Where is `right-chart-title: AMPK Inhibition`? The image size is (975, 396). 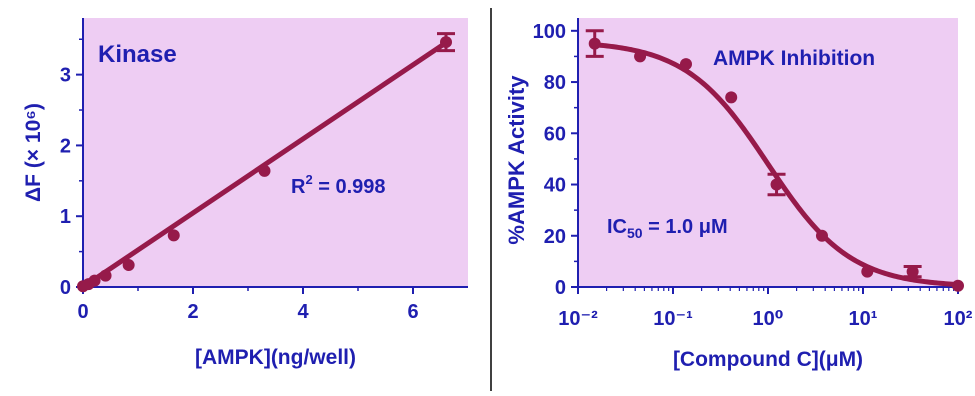 right-chart-title: AMPK Inhibition is located at coordinates (794, 58).